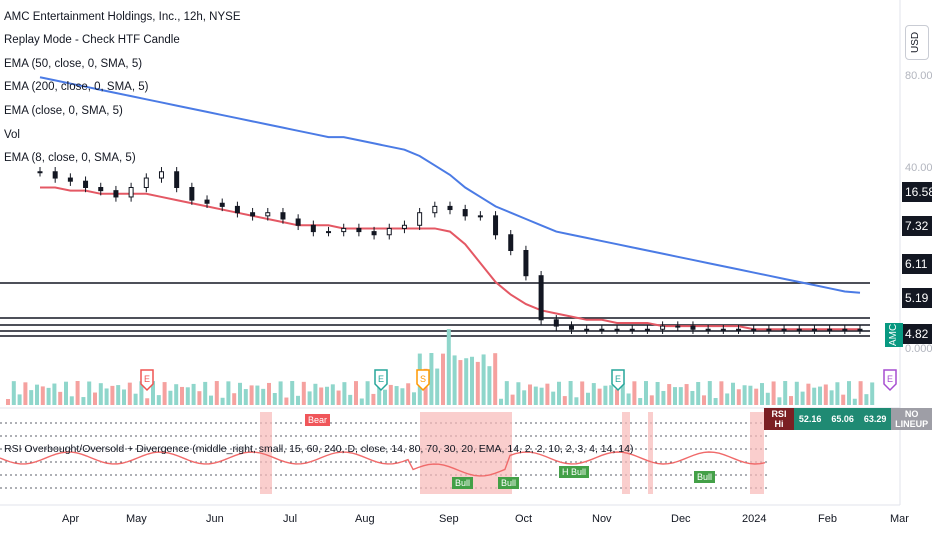  I want to click on price-badge: 5.19, so click(917, 298).